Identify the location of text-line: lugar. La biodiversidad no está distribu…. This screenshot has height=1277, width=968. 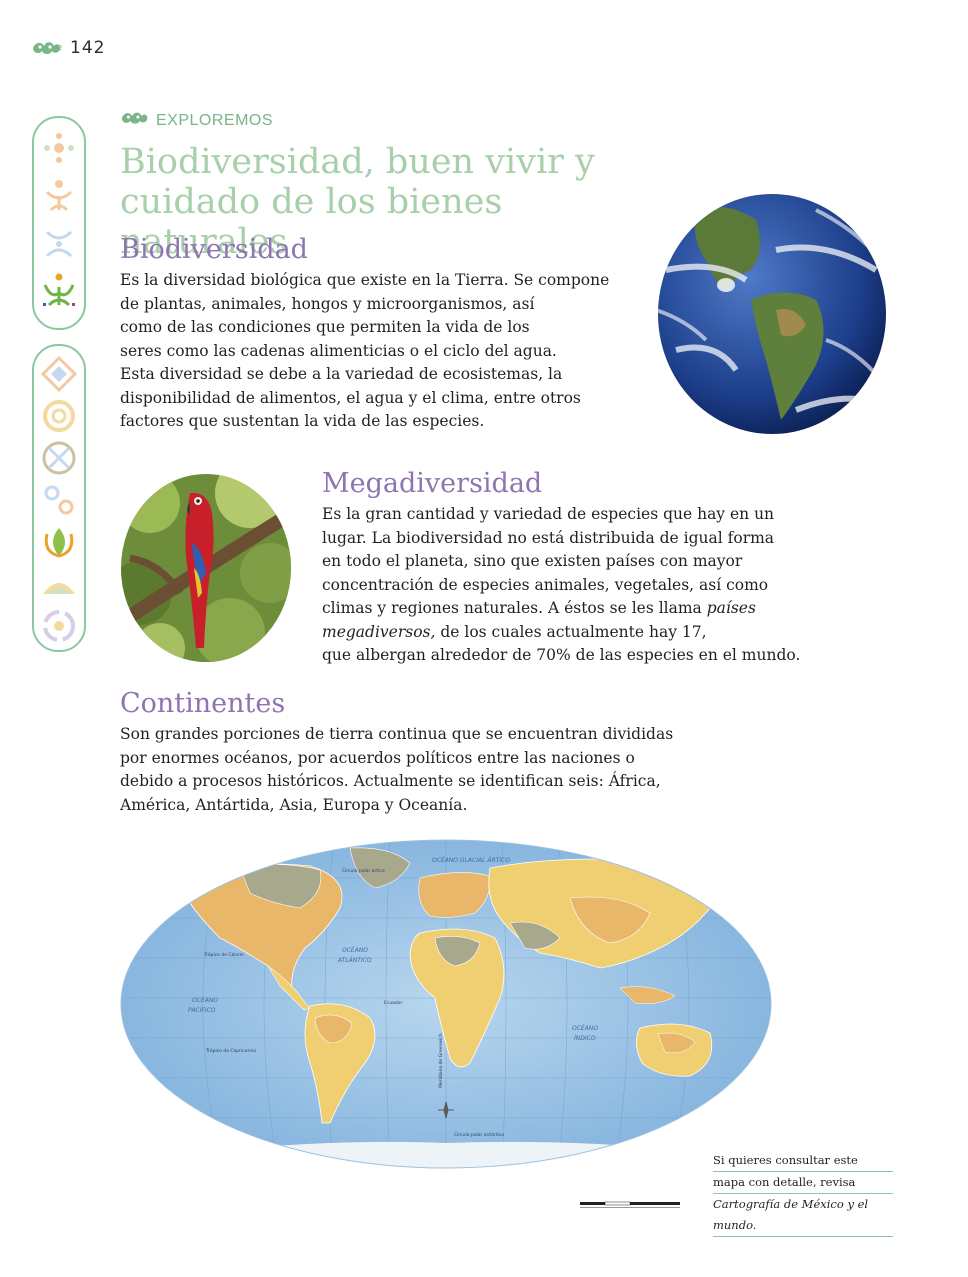
(548, 537).